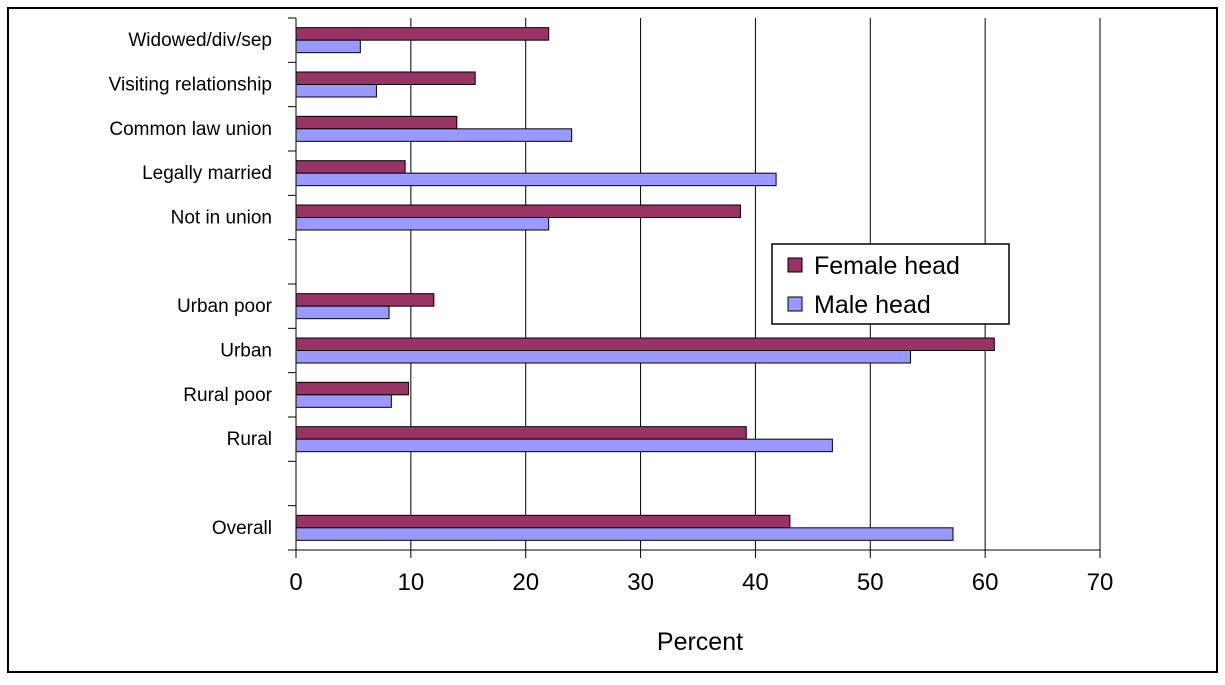 The height and width of the screenshot is (685, 1225). Describe the element at coordinates (385, 78) in the screenshot. I see `bar-female-head-visiting-relationship` at that location.